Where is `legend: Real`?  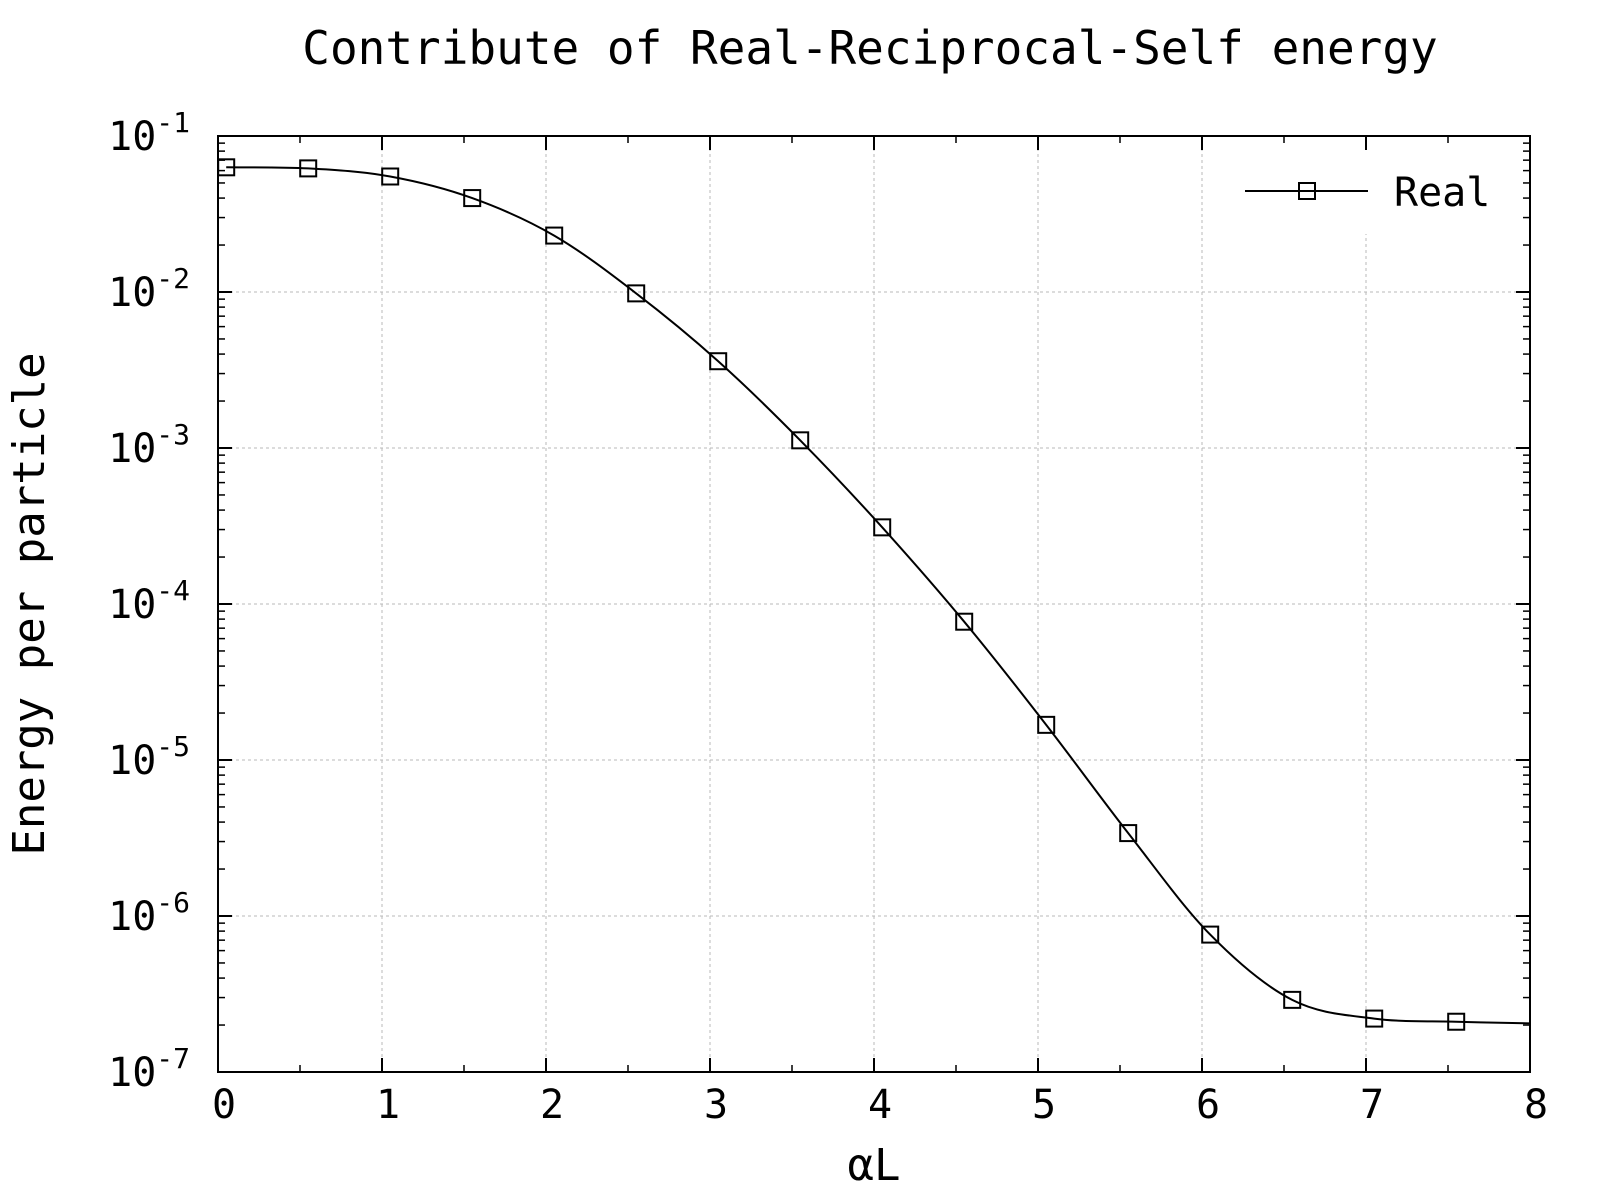 legend: Real is located at coordinates (1377, 192).